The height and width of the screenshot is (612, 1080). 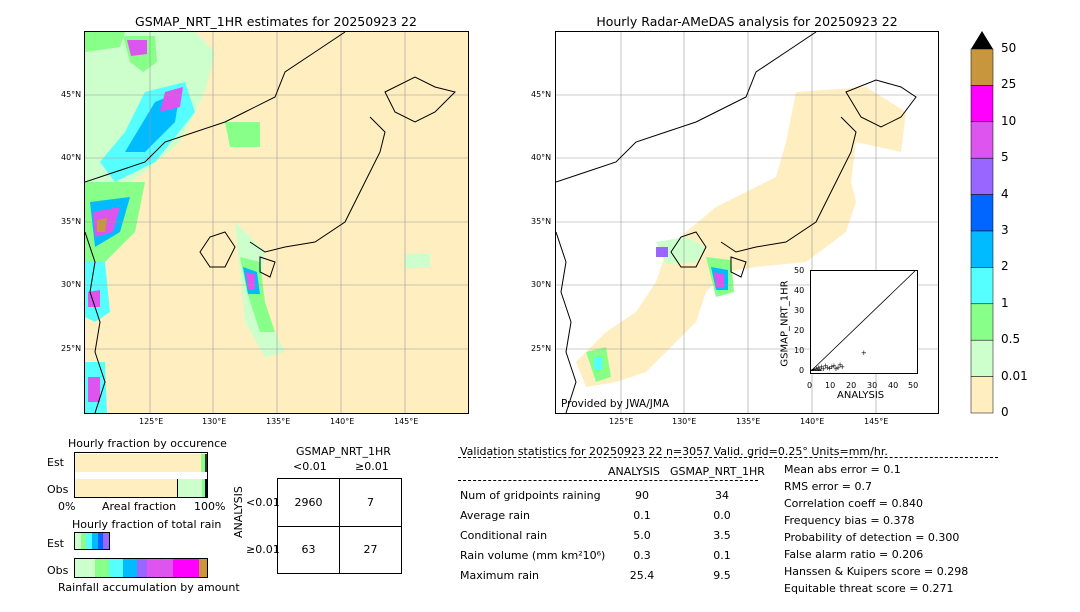 What do you see at coordinates (71, 157) in the screenshot?
I see `left-lat-40: 40°N` at bounding box center [71, 157].